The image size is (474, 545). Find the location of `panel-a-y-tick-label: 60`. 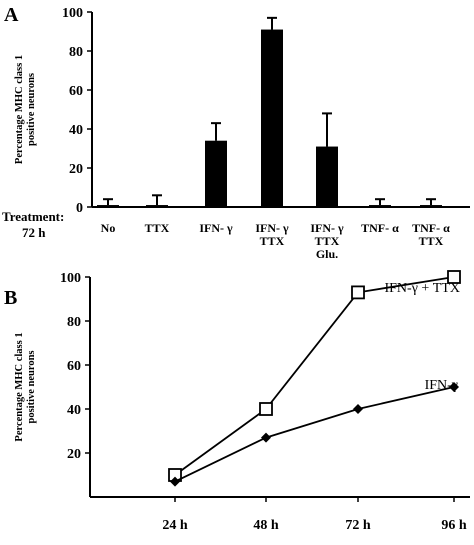

panel-a-y-tick-label: 60 is located at coordinates (76, 91).